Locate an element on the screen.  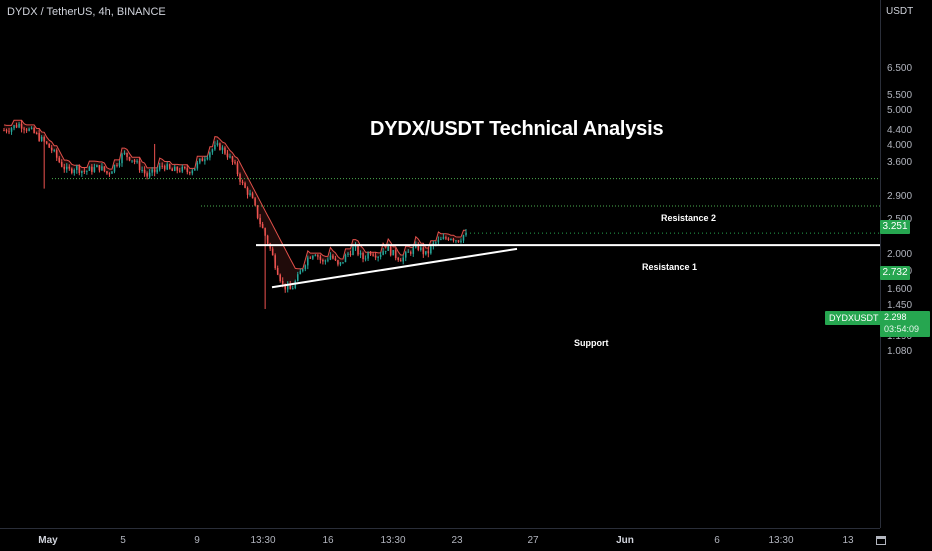
resistance-1-price-tag: 2.732 is located at coordinates (895, 273).